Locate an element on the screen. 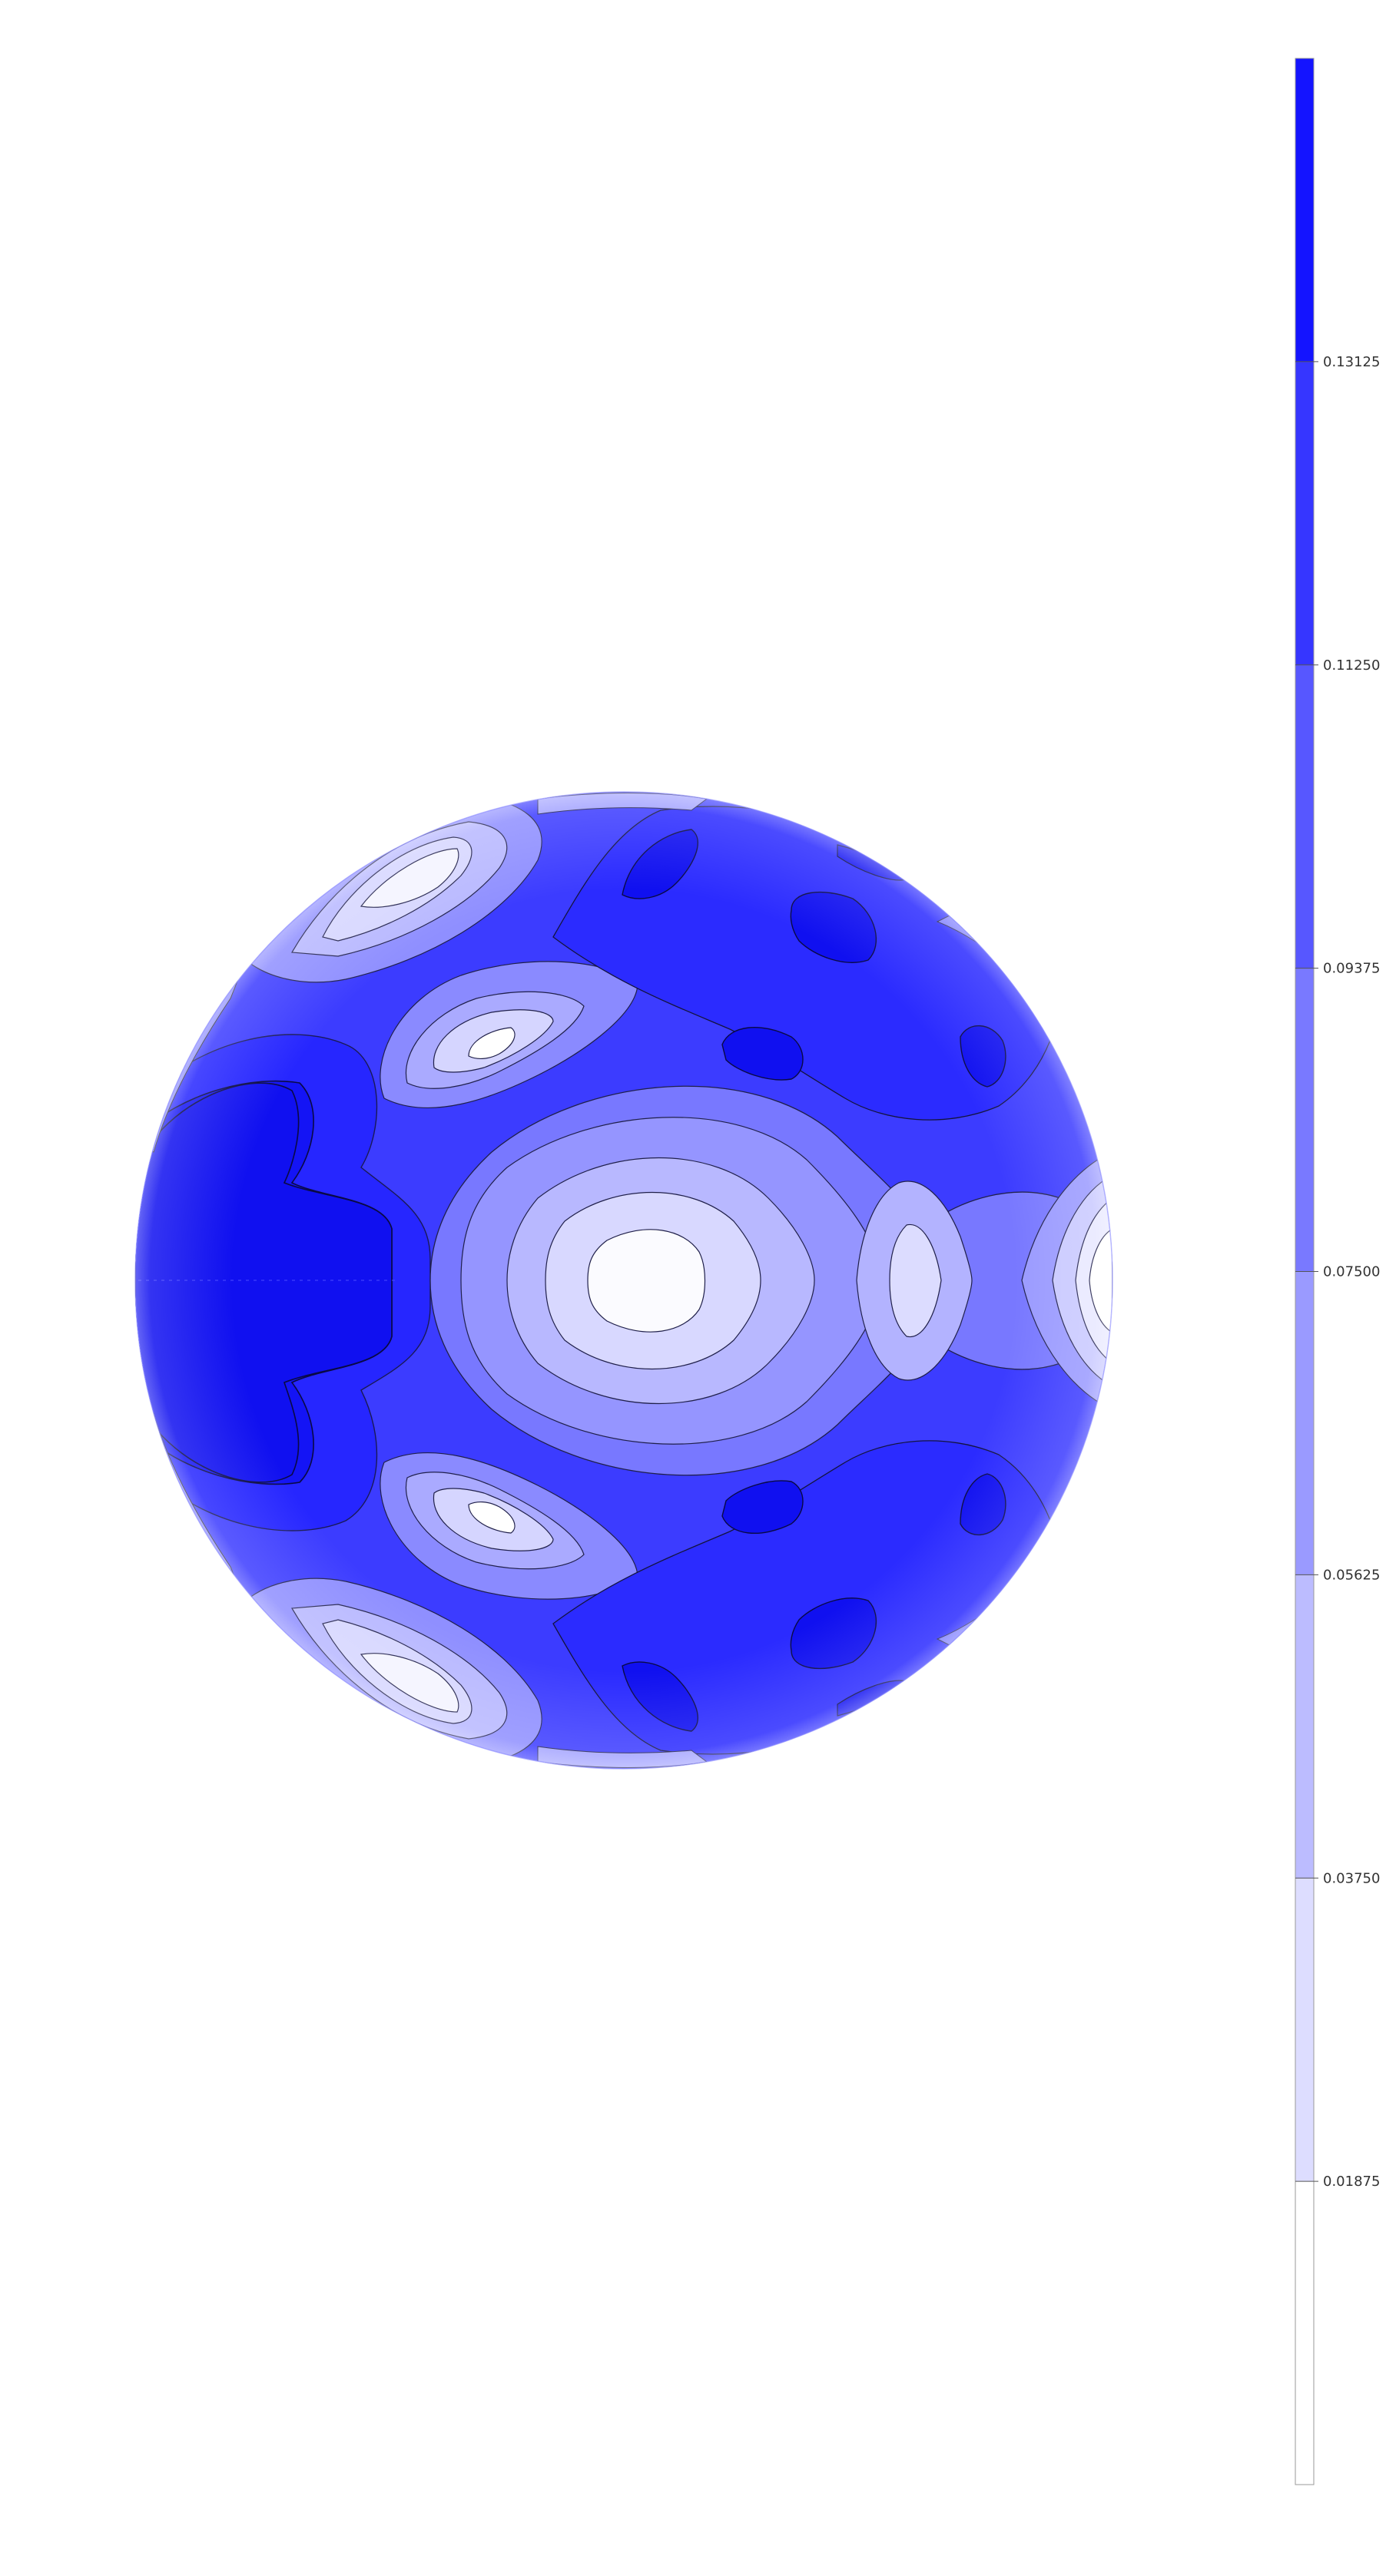  colorbar-bands is located at coordinates (1304, 1271).